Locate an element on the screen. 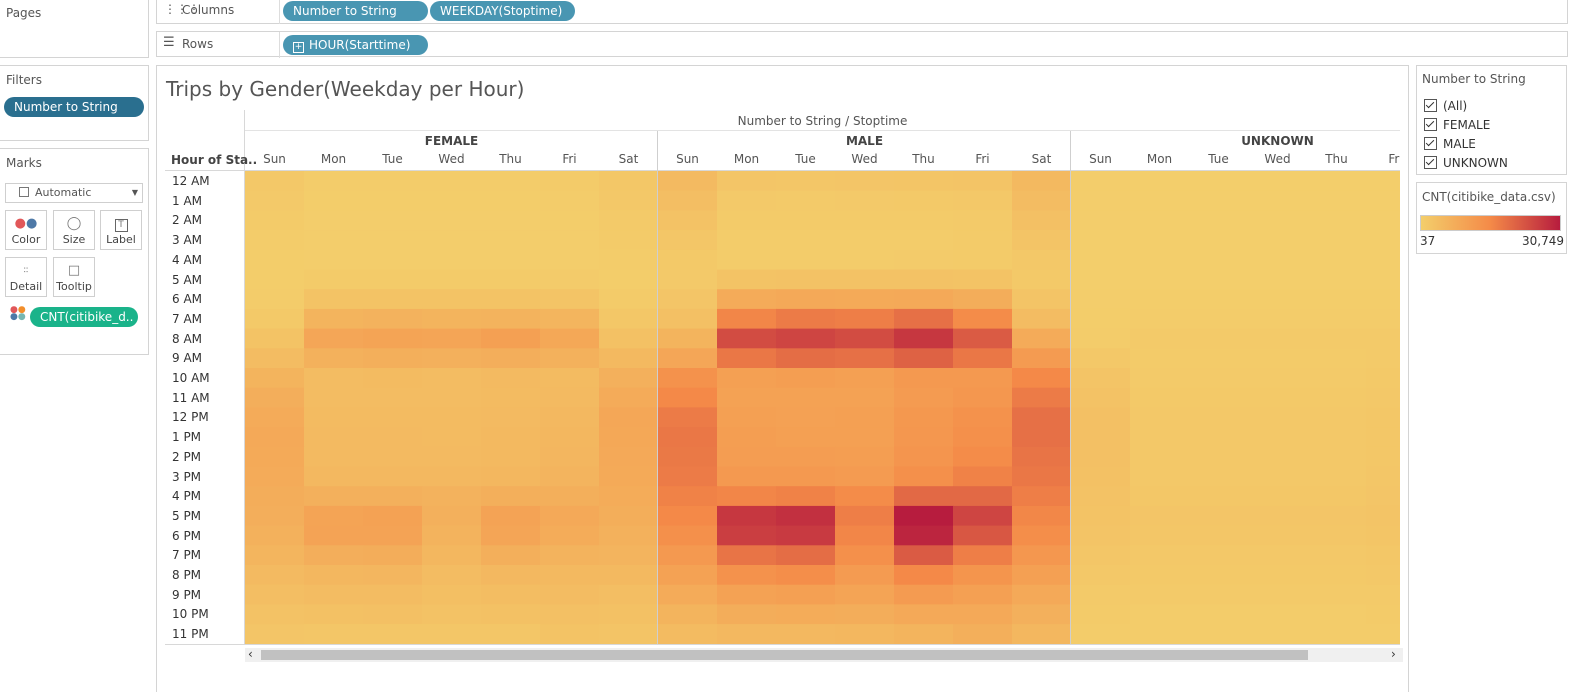 The image size is (1594, 692). checkbox-checked-icon is located at coordinates (1430, 162).